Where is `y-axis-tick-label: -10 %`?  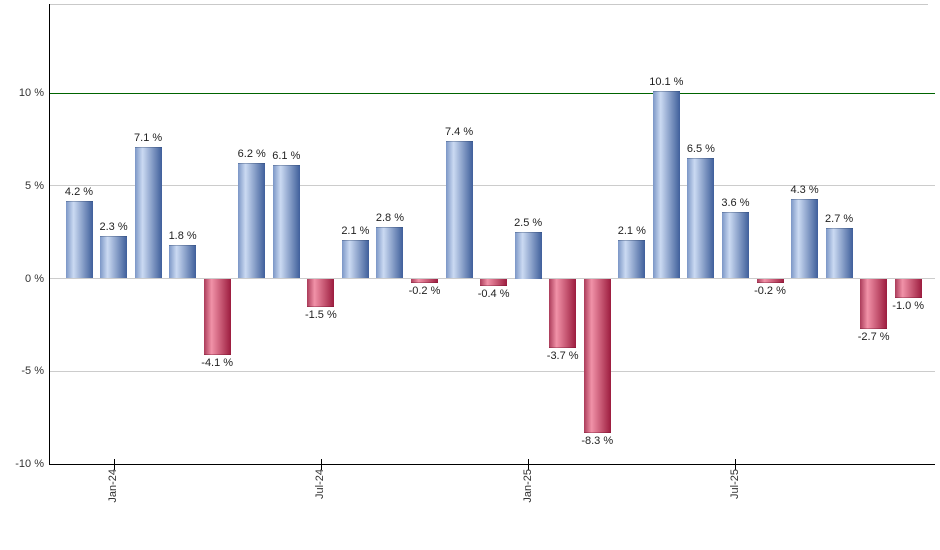
y-axis-tick-label: -10 % is located at coordinates (29, 464).